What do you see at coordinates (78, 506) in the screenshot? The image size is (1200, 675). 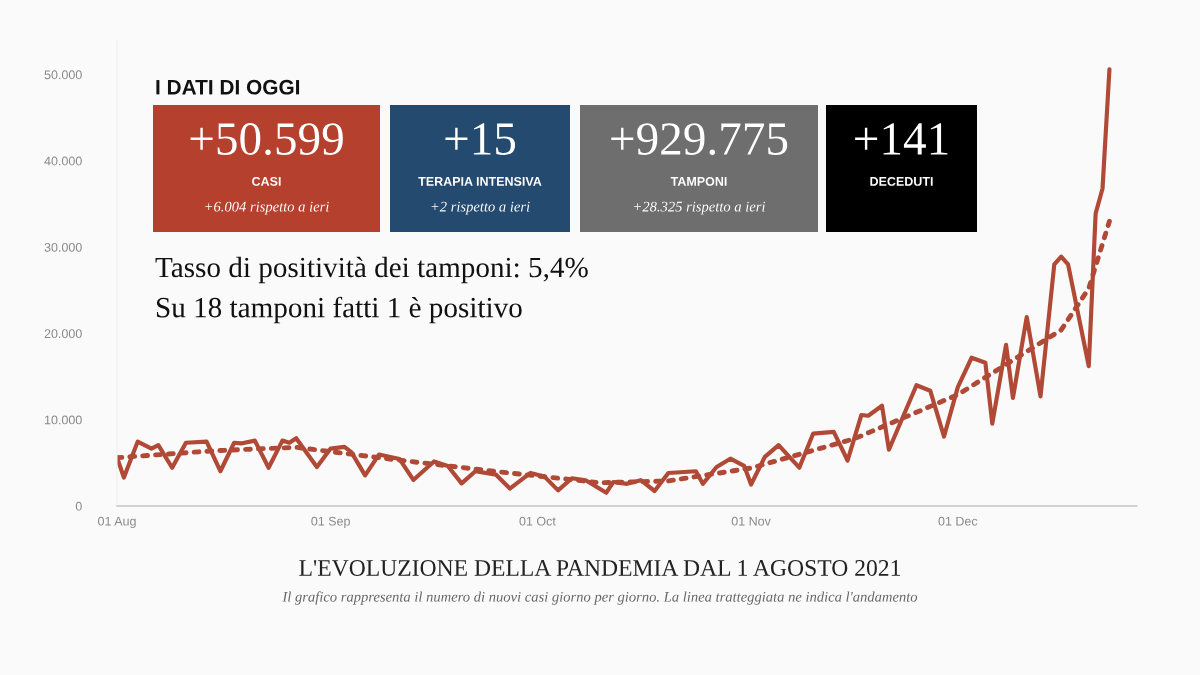 I see `y-tick-label: 0` at bounding box center [78, 506].